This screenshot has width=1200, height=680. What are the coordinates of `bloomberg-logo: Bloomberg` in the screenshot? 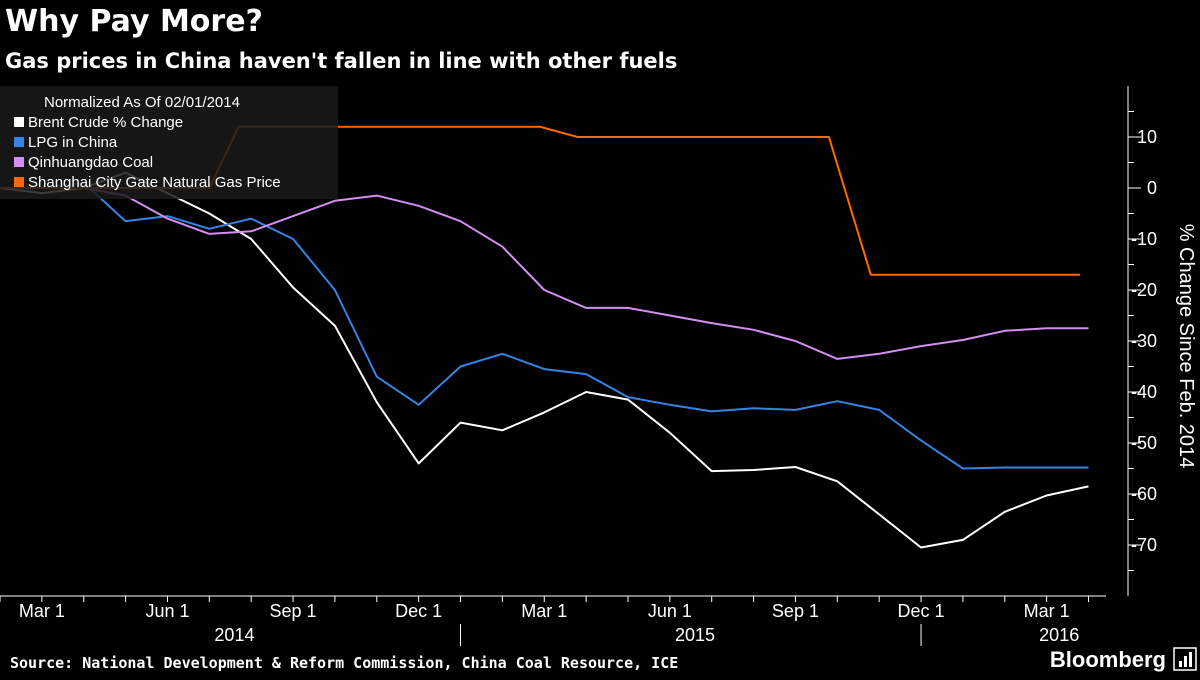 It's located at (1108, 659).